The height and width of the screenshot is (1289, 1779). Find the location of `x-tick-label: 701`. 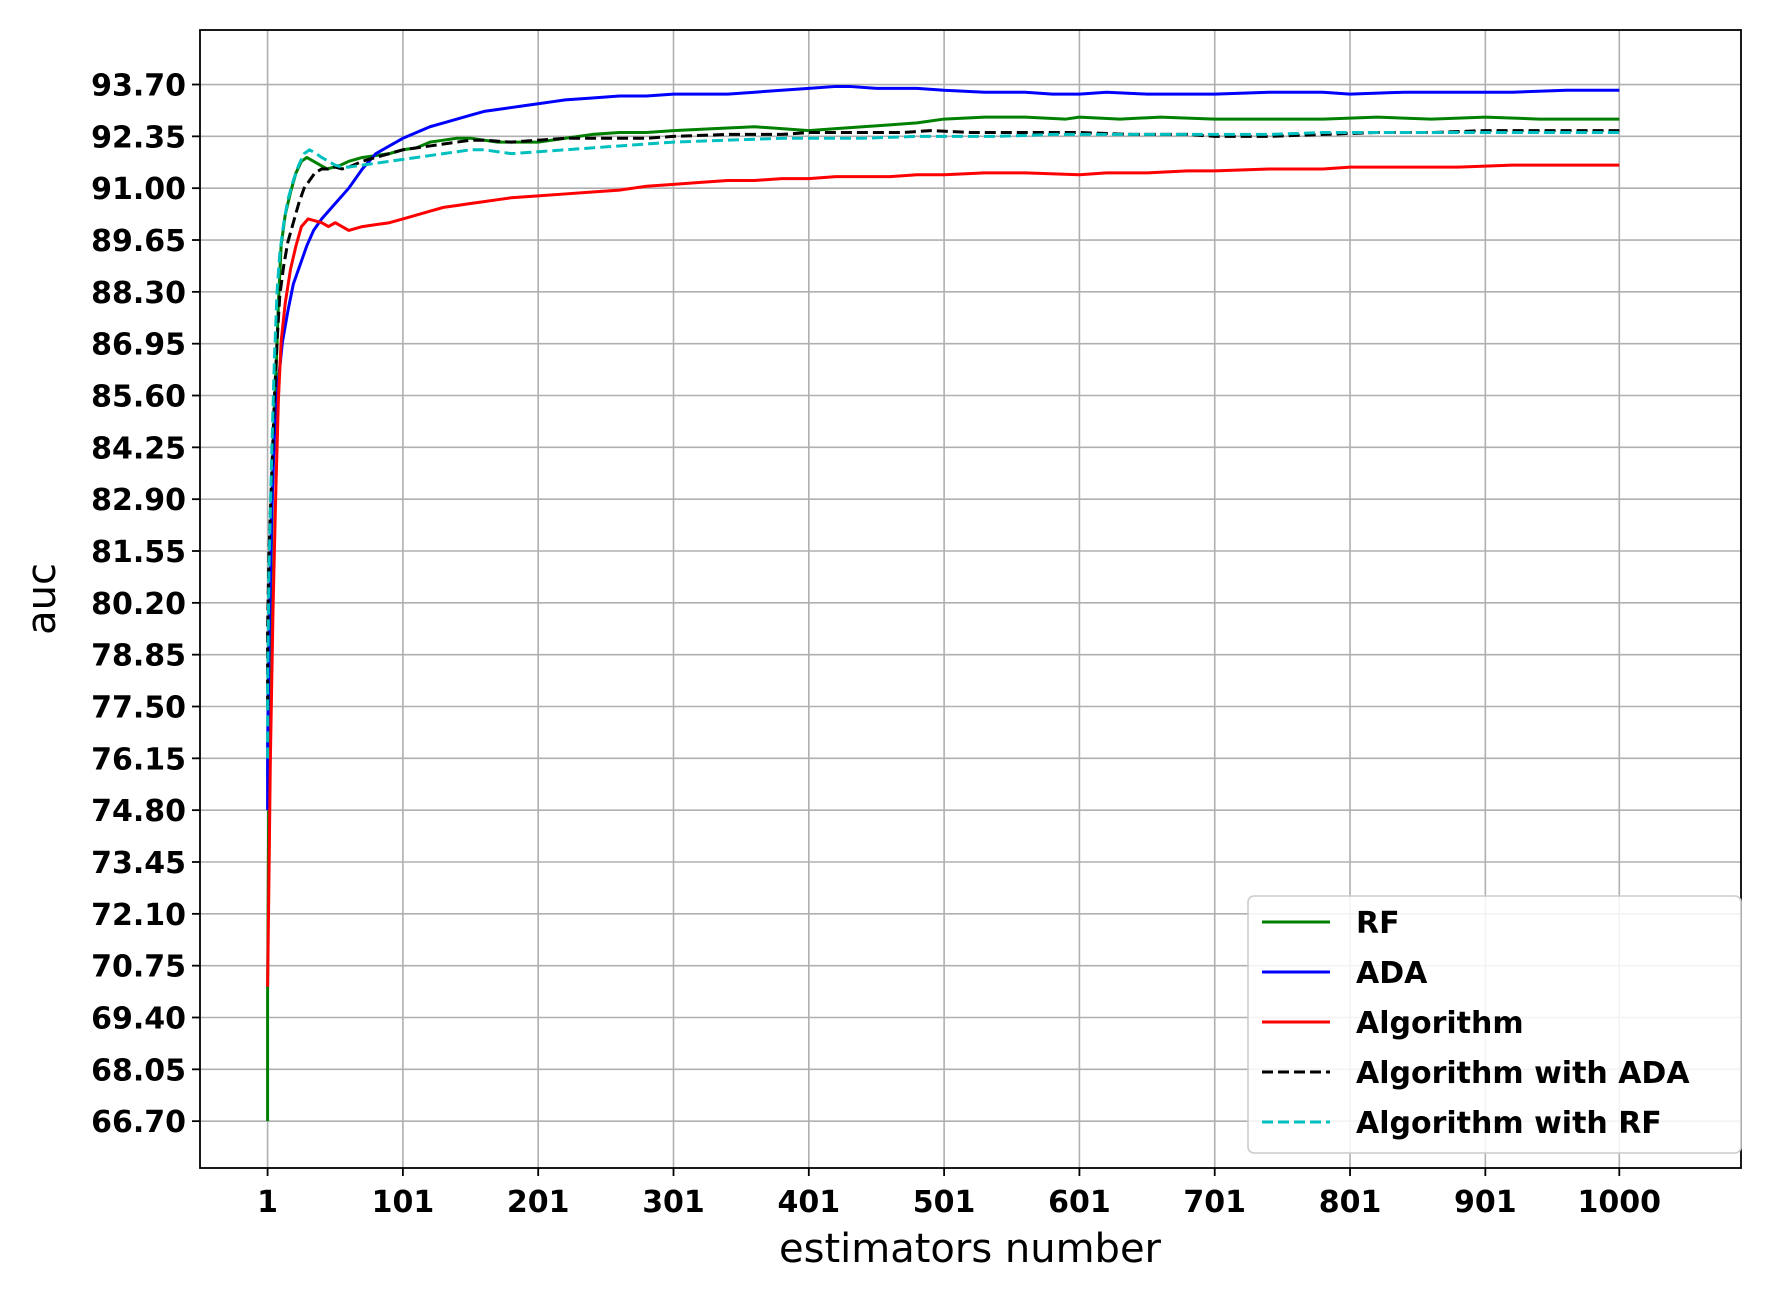

x-tick-label: 701 is located at coordinates (1214, 1202).